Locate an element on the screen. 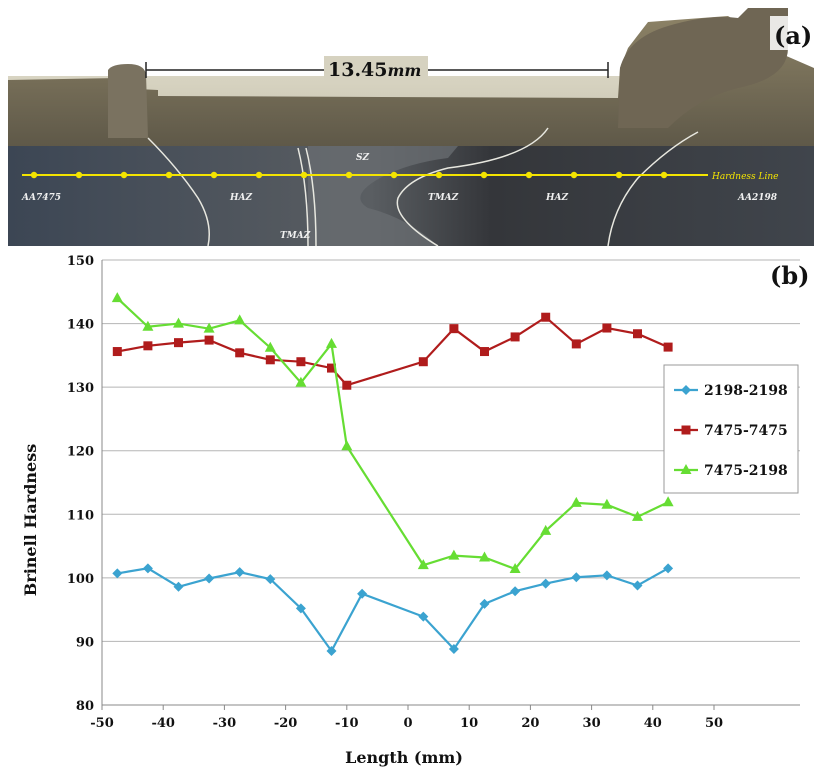 This screenshot has height=773, width=814. zone-label-aa2198: AA2198 is located at coordinates (757, 198).